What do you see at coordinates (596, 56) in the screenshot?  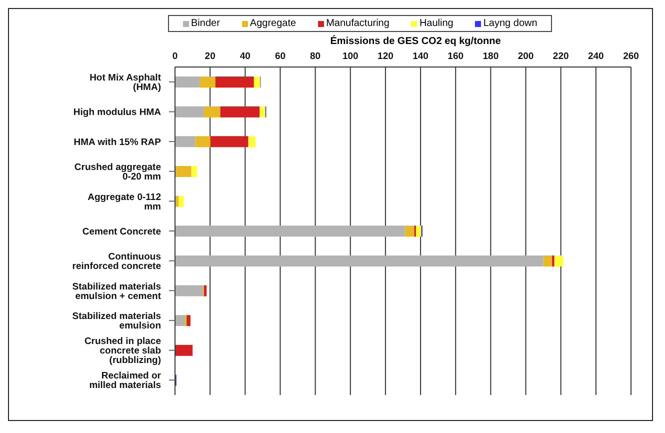 I see `x-tick-label: 240` at bounding box center [596, 56].